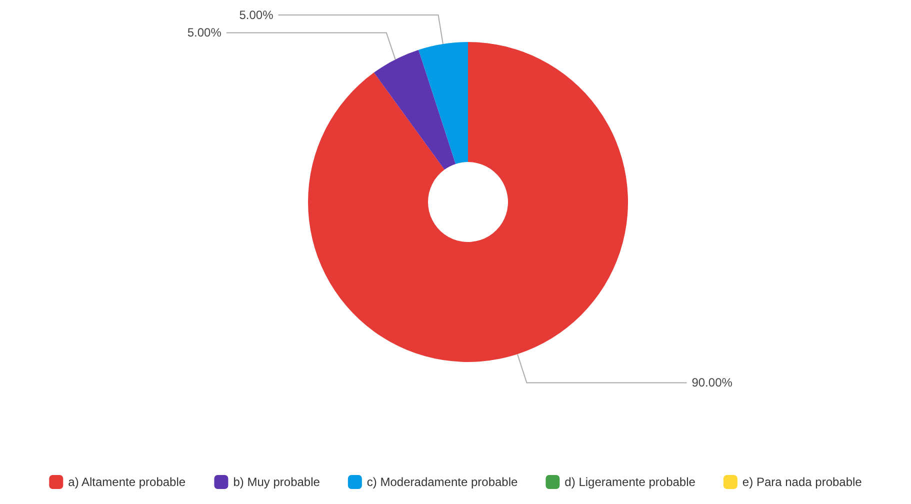 The image size is (911, 504). What do you see at coordinates (712, 383) in the screenshot?
I see `data-label: 90.00%` at bounding box center [712, 383].